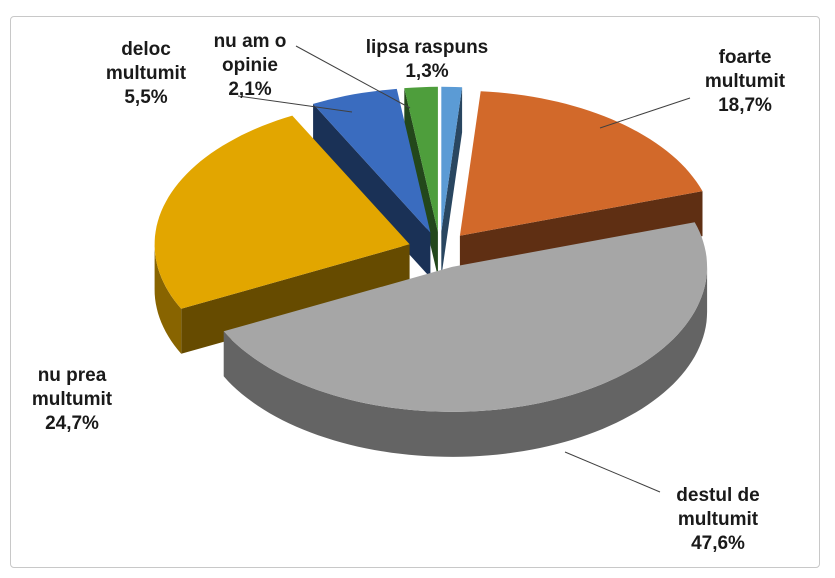  I want to click on data-label: nu am o opinie 2,1%, so click(250, 66).